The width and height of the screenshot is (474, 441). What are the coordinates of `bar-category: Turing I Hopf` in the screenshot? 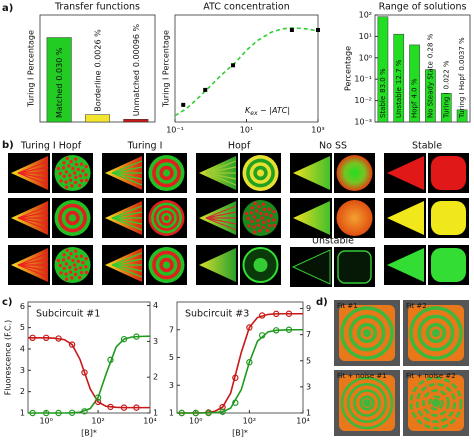 It's located at (462, 96).